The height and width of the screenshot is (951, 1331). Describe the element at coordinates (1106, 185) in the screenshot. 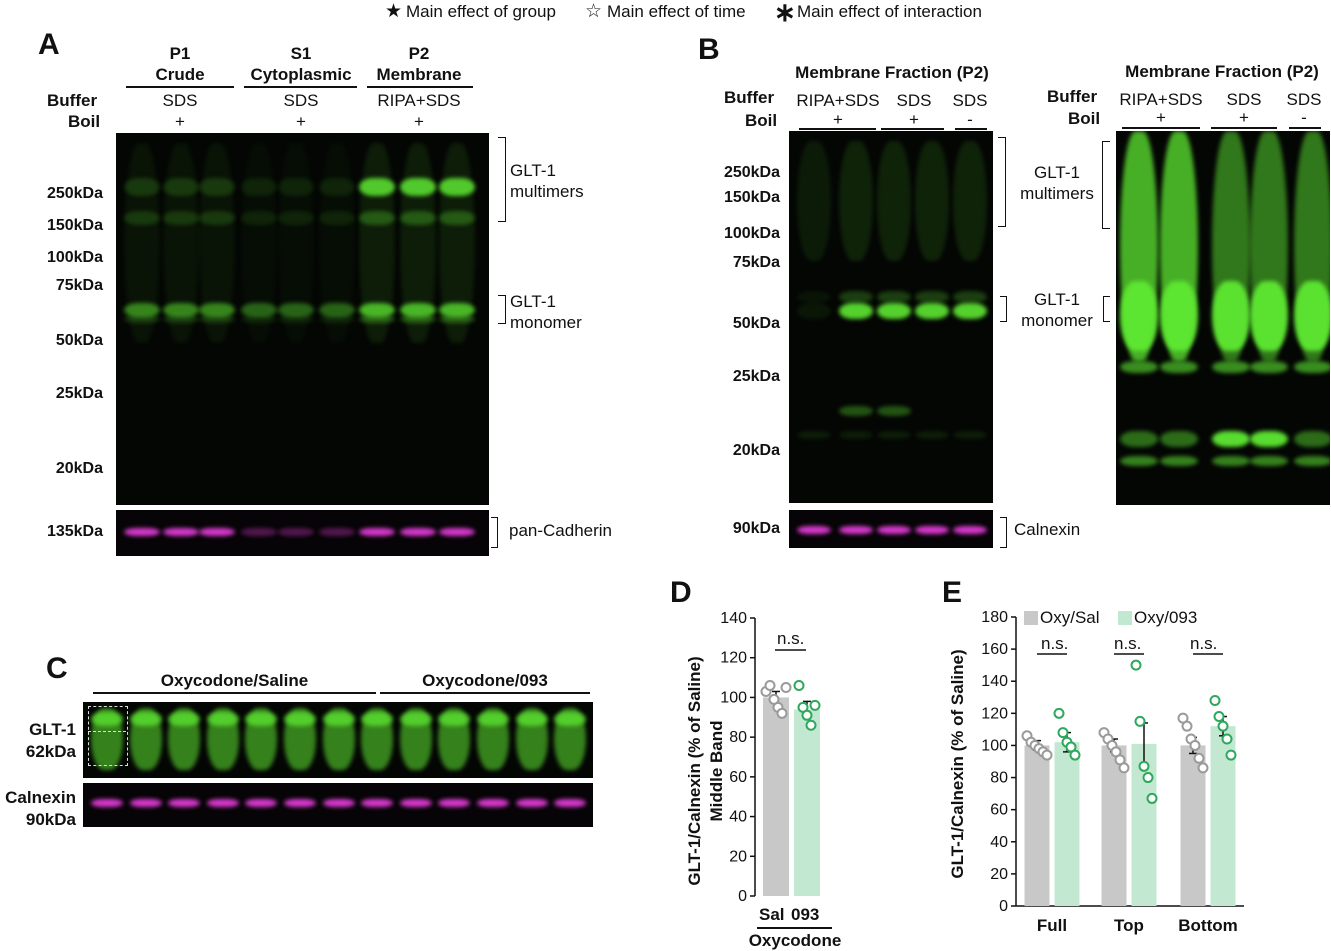

I see `panel-b-multimer-bracket-left` at that location.